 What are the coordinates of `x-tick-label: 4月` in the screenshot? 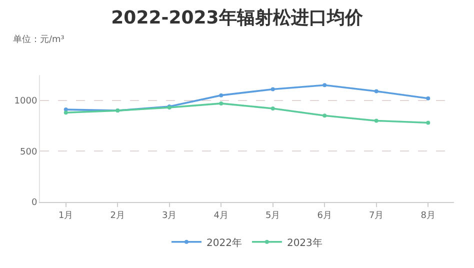 It's located at (221, 215).